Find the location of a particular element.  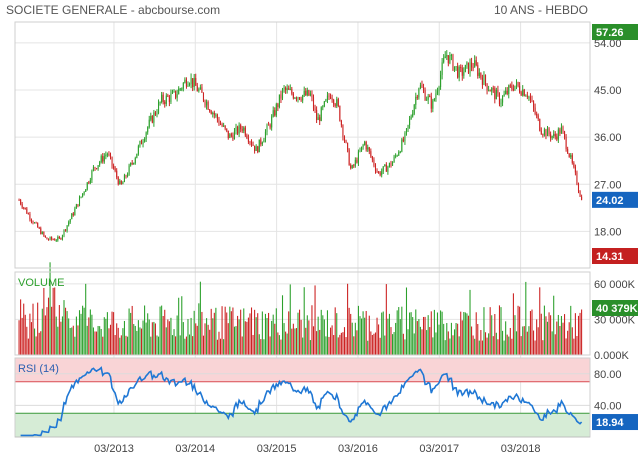

x-tick-label: 03/2018 is located at coordinates (521, 449).